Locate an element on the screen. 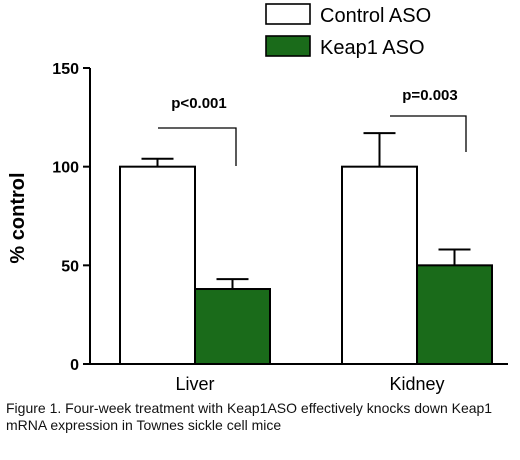  y-tick-label: 100 is located at coordinates (65, 168).